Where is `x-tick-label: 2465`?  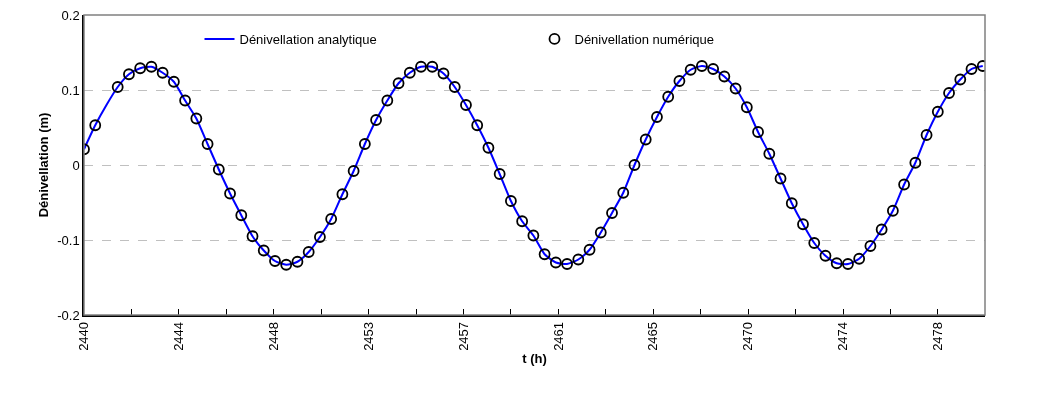 x-tick-label: 2465 is located at coordinates (653, 336).